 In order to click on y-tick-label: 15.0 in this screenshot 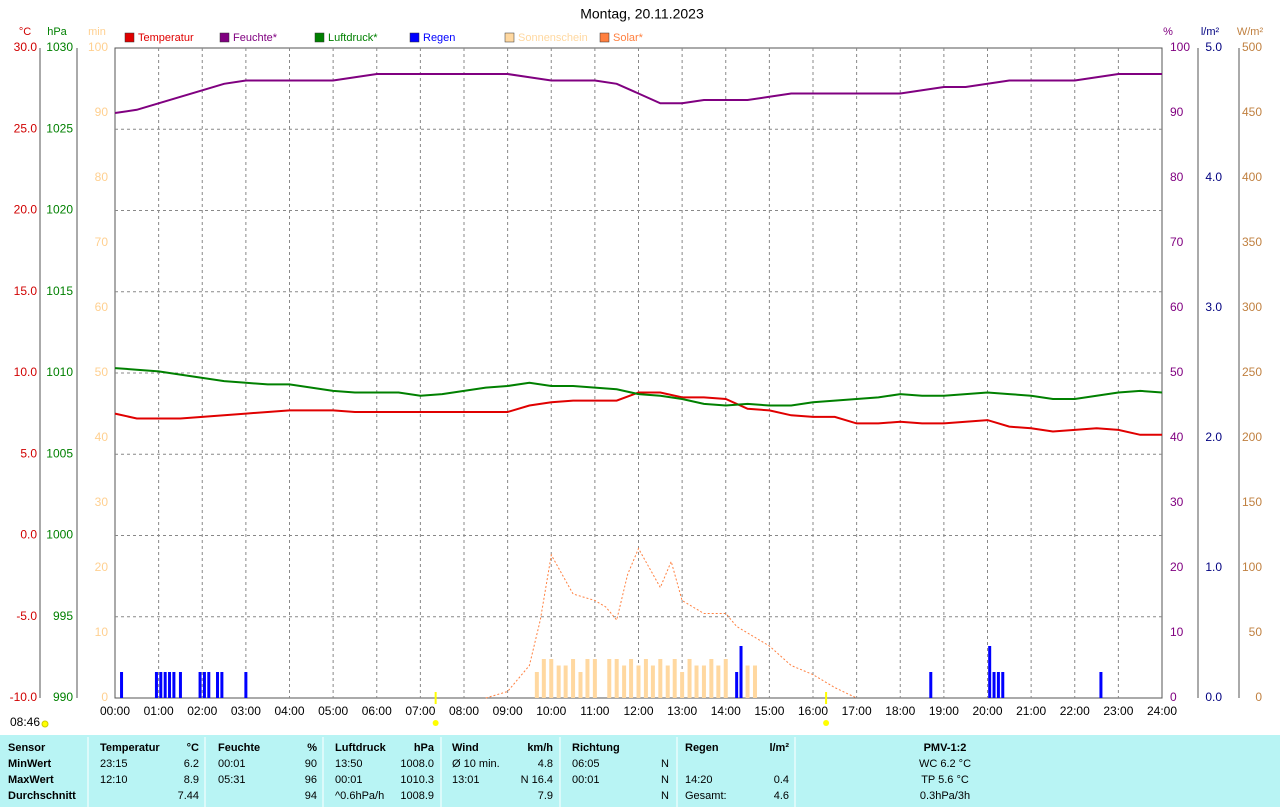, I will do `click(26, 291)`.